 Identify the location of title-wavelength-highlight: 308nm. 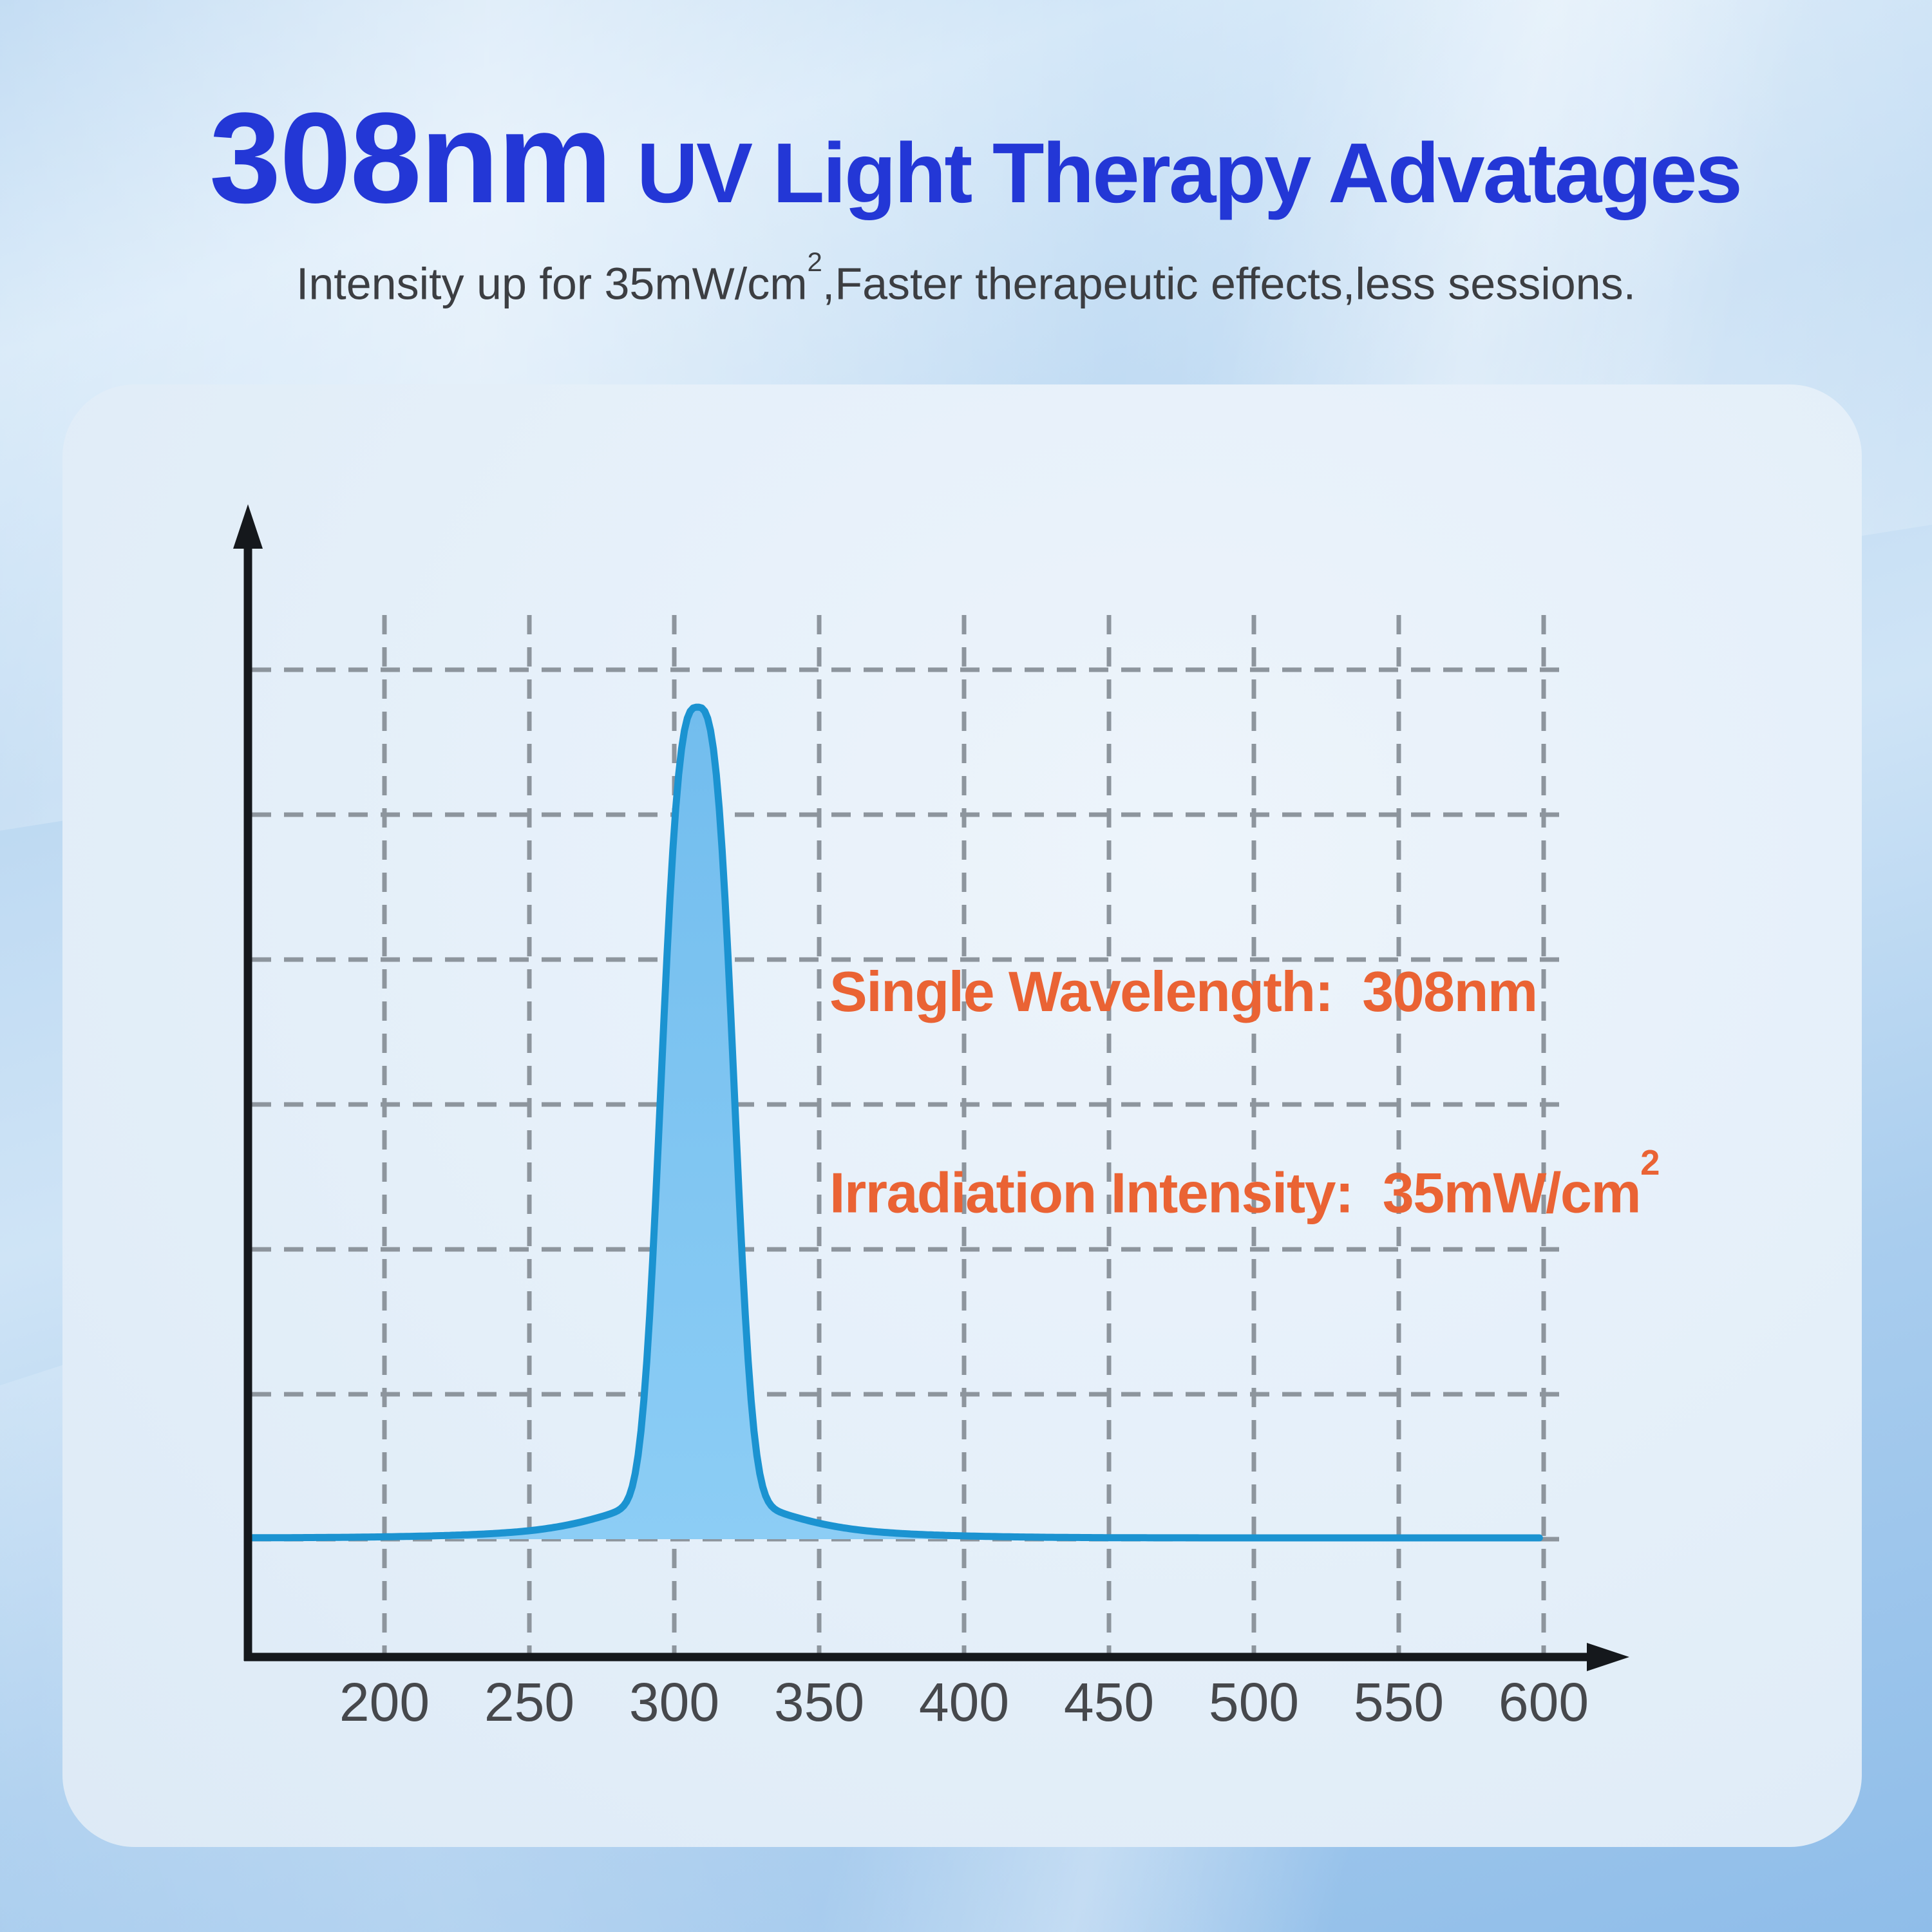
(411, 158).